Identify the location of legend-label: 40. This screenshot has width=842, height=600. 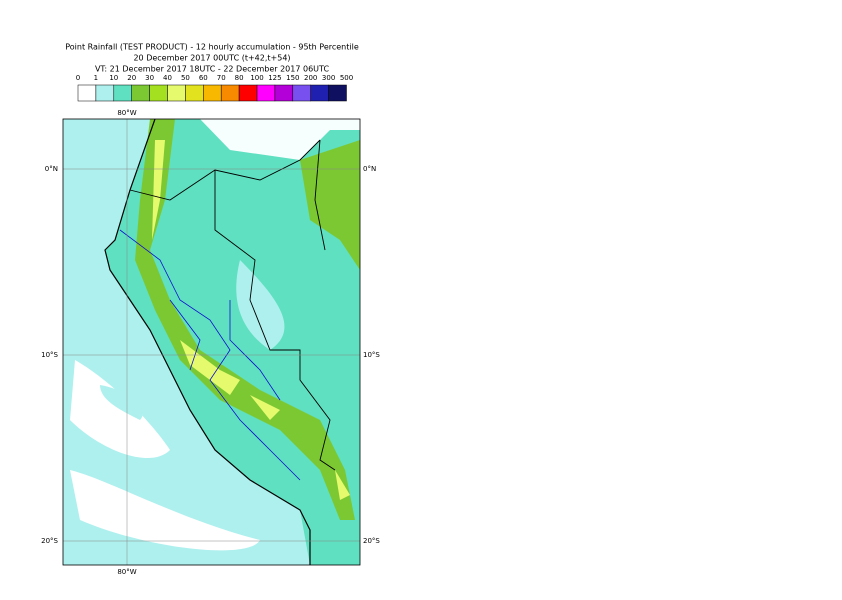
(167, 78).